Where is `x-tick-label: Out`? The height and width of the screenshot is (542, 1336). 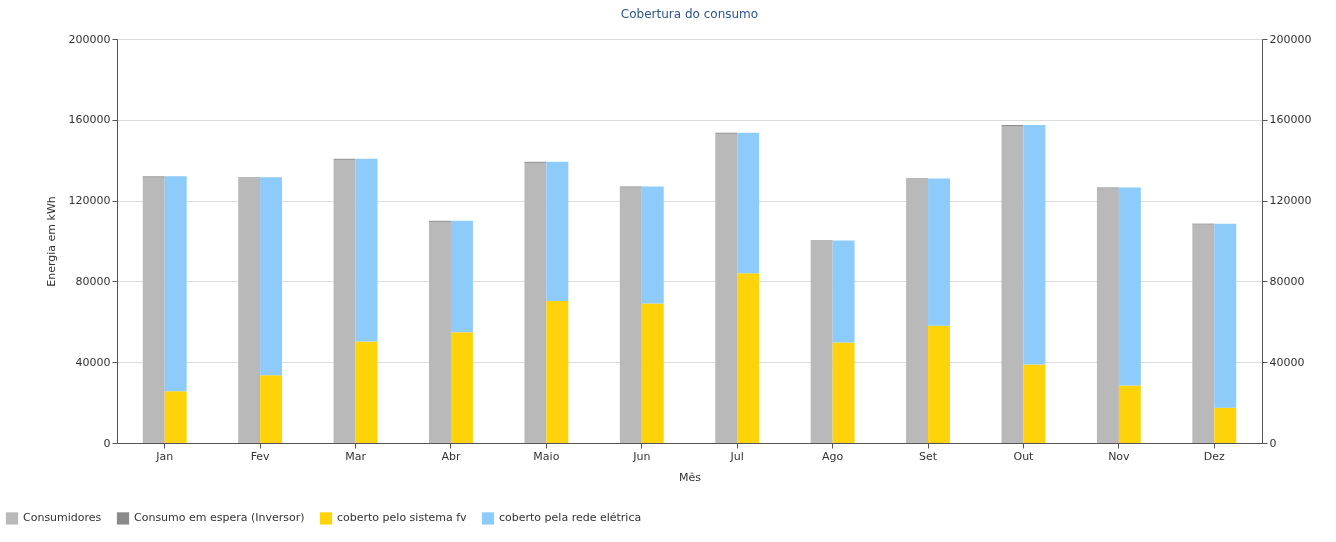 x-tick-label: Out is located at coordinates (1024, 456).